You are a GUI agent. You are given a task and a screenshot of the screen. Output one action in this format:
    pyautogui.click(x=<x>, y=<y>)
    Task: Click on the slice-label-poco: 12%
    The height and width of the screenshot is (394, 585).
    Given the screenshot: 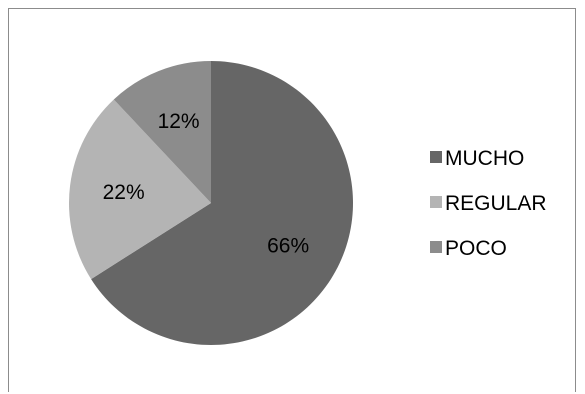 What is the action you would take?
    pyautogui.click(x=179, y=121)
    